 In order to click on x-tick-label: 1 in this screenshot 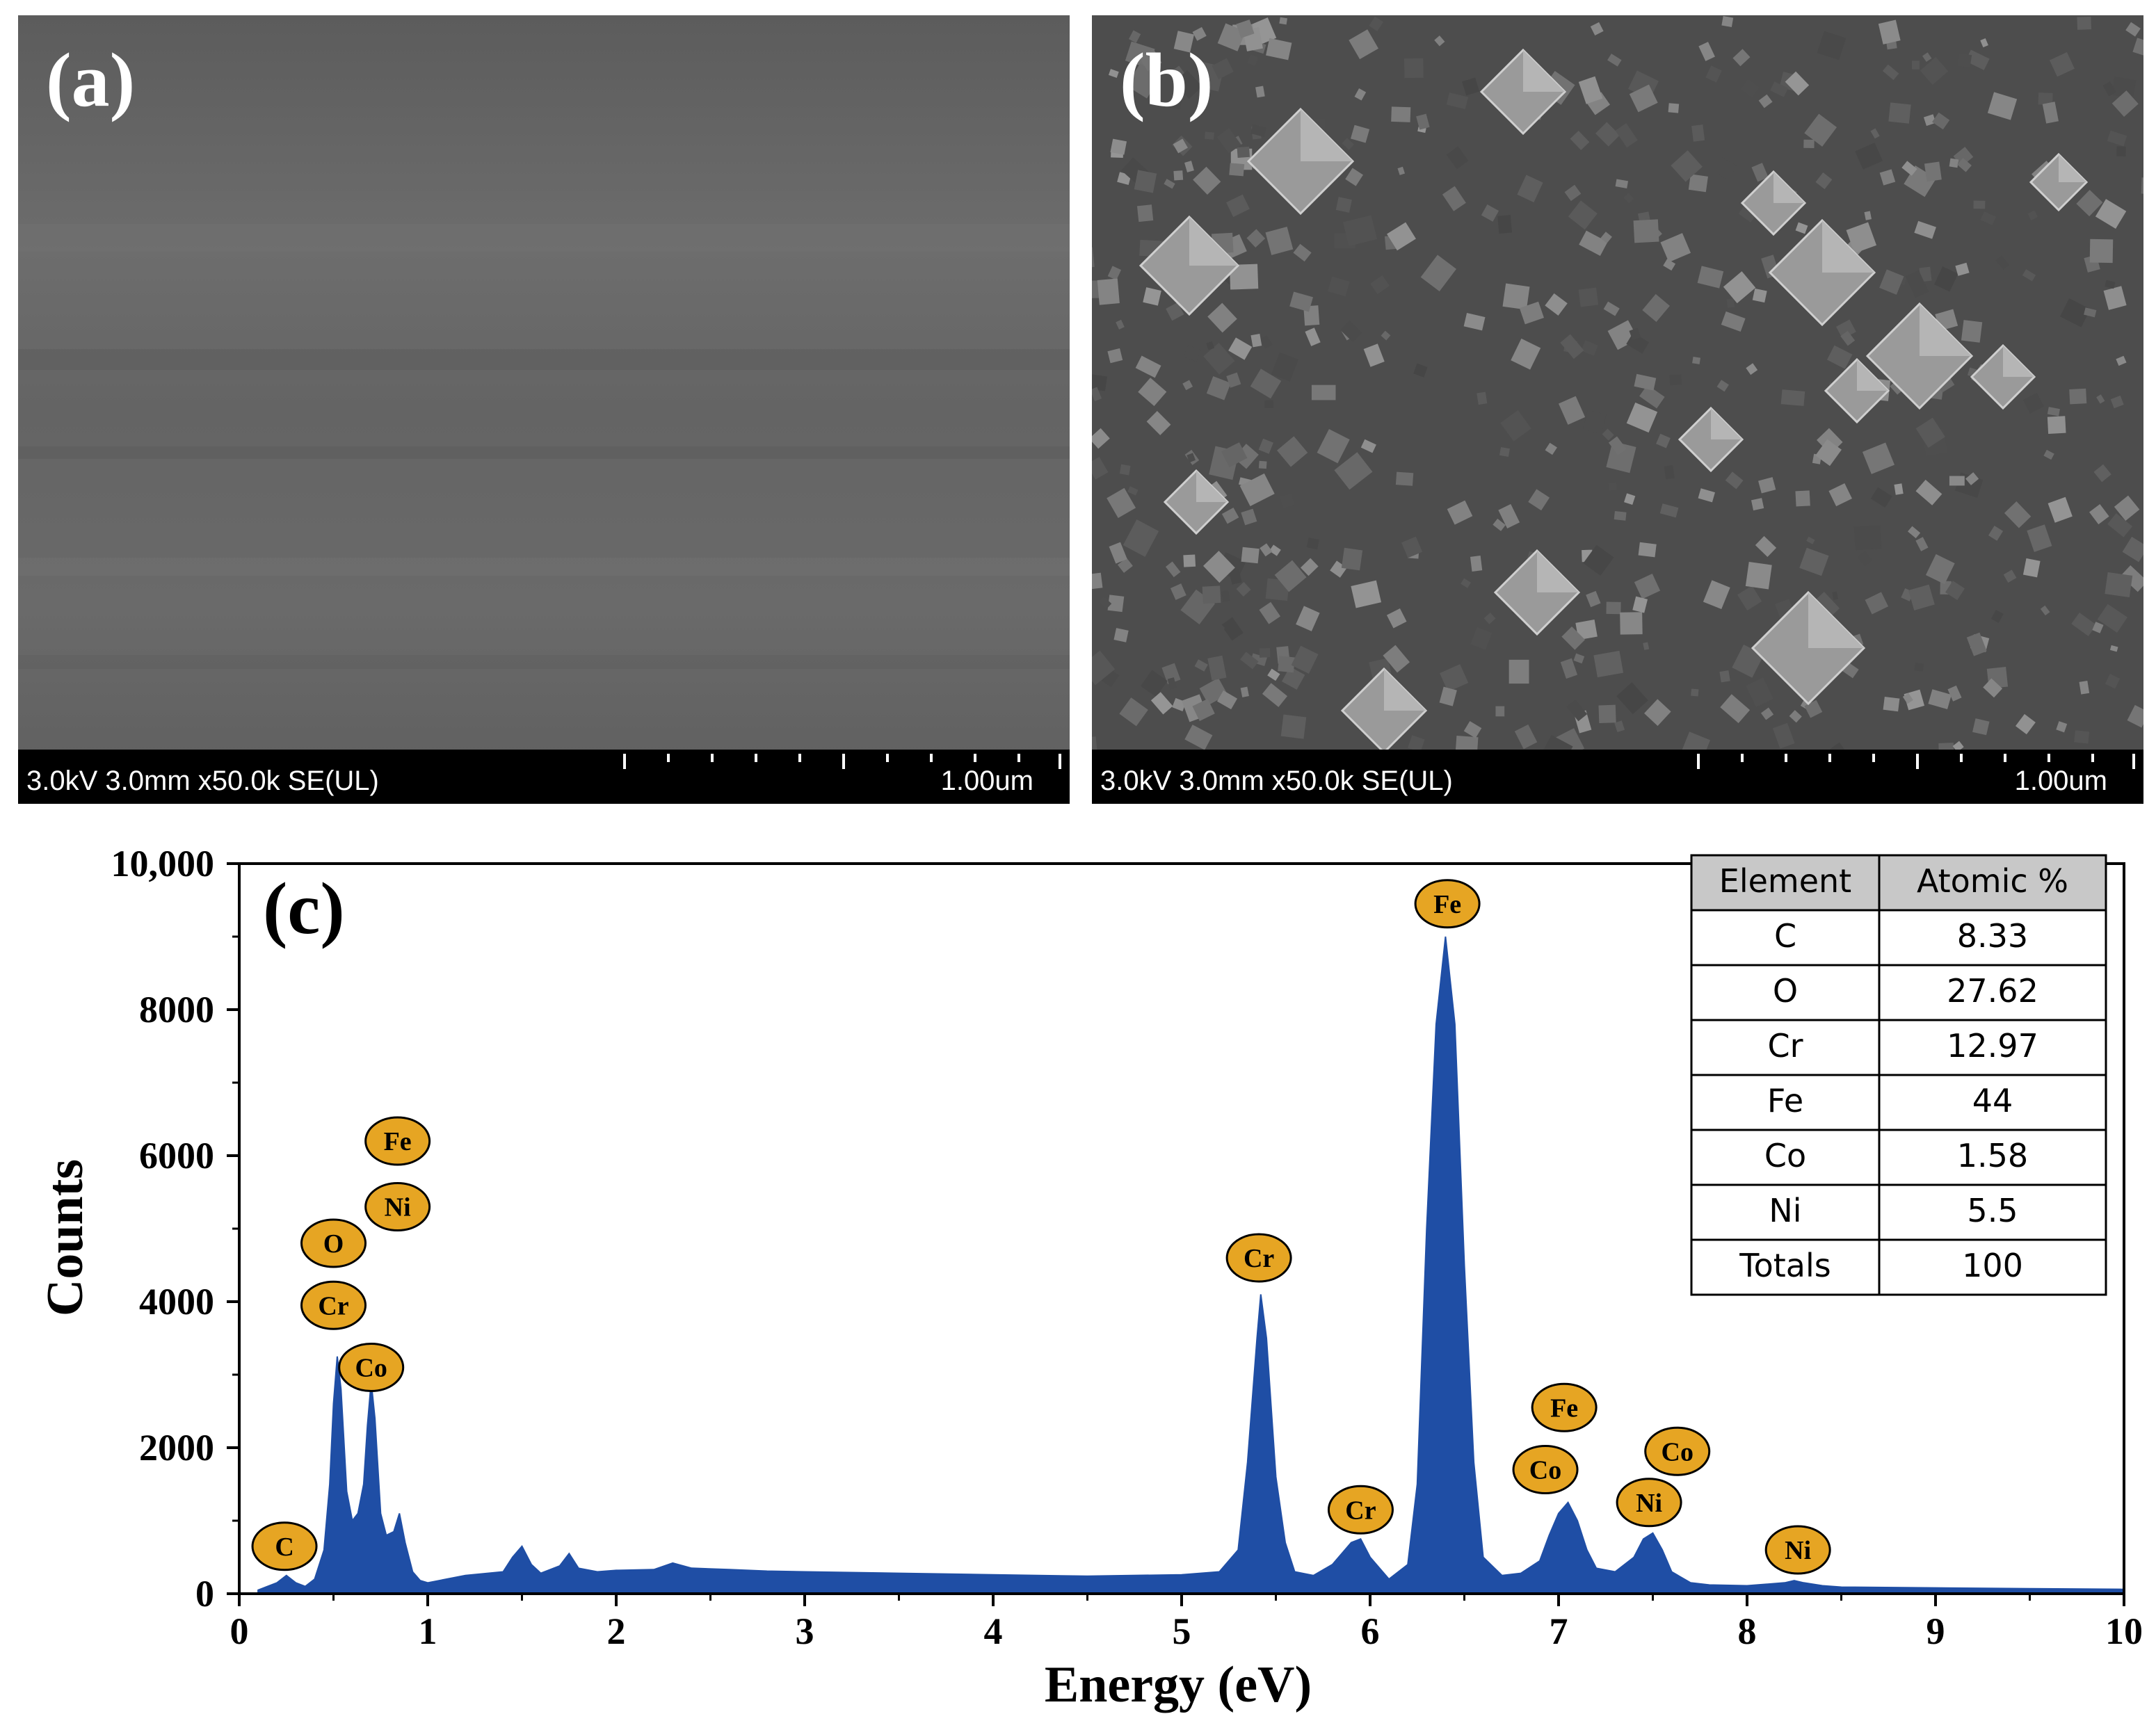, I will do `click(428, 1631)`.